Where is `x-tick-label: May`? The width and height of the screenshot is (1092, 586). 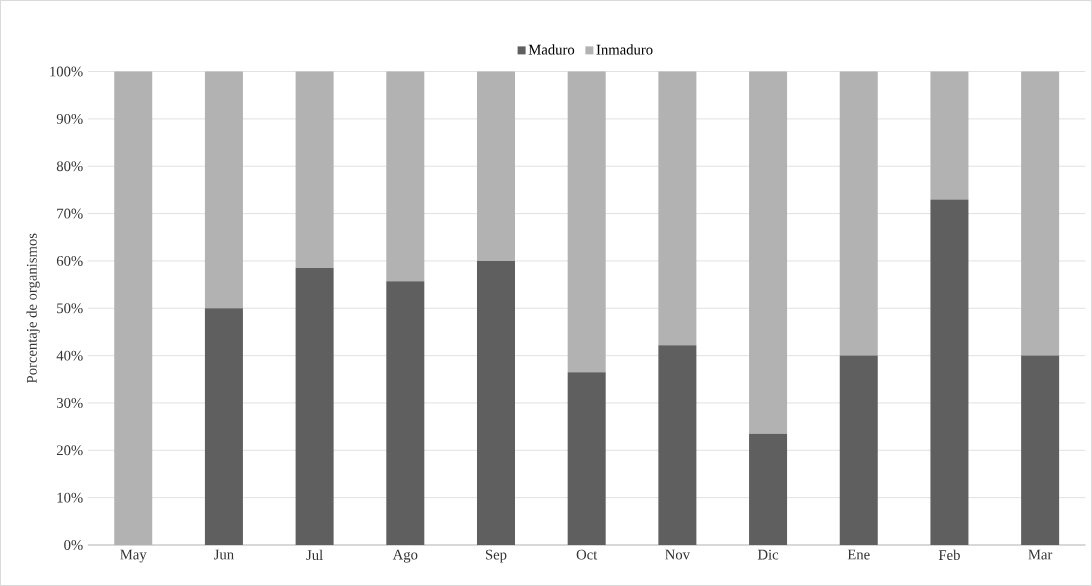
x-tick-label: May is located at coordinates (133, 556).